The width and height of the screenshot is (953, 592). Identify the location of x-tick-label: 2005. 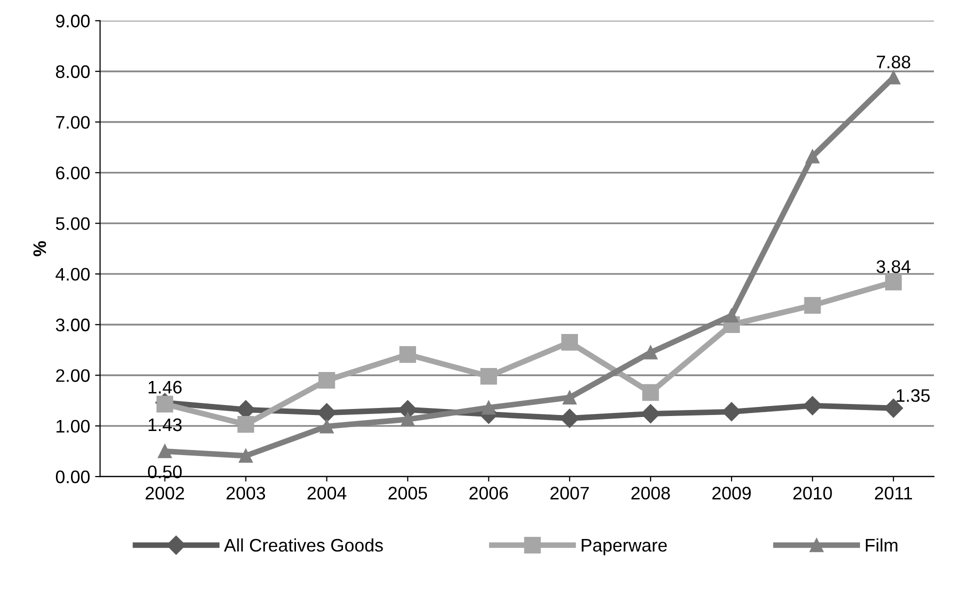
(408, 493).